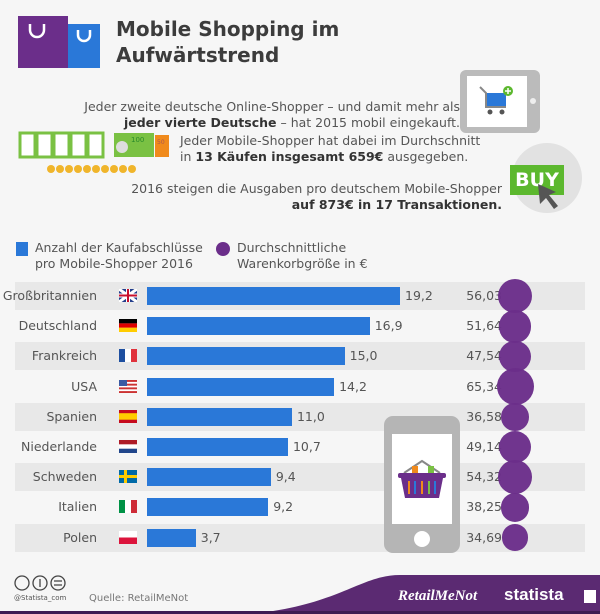  What do you see at coordinates (188, 156) in the screenshot?
I see `fact-2-pre: in` at bounding box center [188, 156].